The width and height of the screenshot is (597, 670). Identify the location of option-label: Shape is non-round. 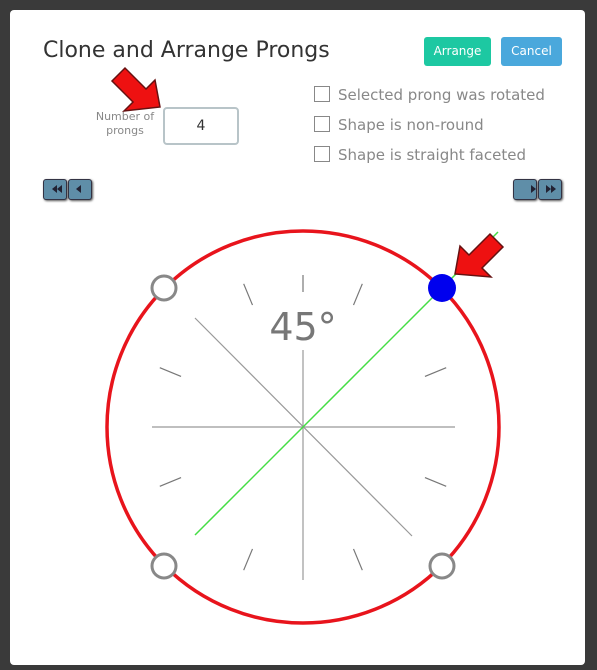
(411, 125).